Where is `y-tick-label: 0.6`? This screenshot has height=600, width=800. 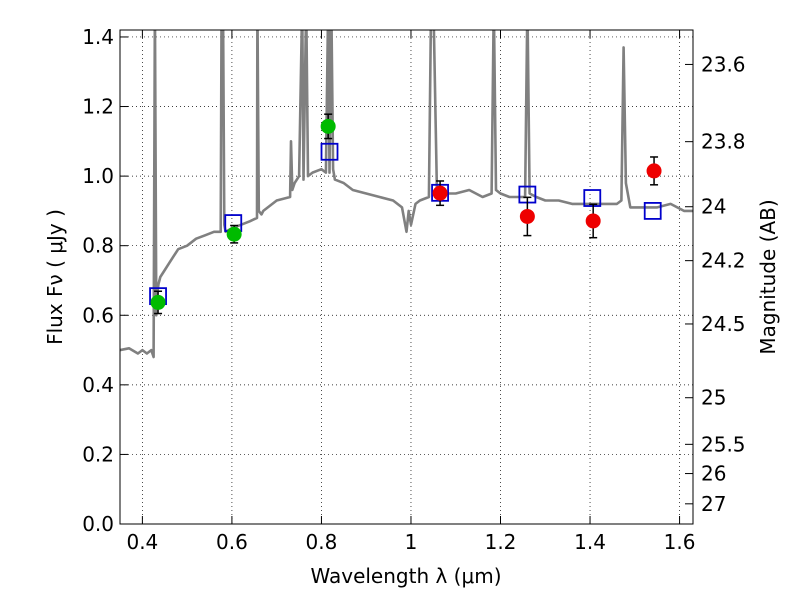
y-tick-label: 0.6 is located at coordinates (98, 315).